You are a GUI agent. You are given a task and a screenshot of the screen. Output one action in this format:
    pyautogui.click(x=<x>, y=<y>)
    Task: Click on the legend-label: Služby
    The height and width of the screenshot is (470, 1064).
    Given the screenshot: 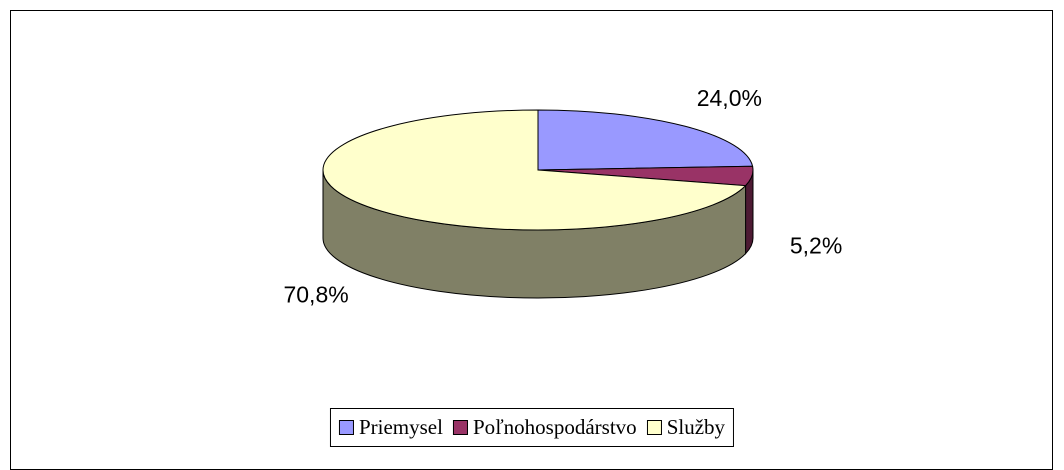 What is the action you would take?
    pyautogui.click(x=696, y=427)
    